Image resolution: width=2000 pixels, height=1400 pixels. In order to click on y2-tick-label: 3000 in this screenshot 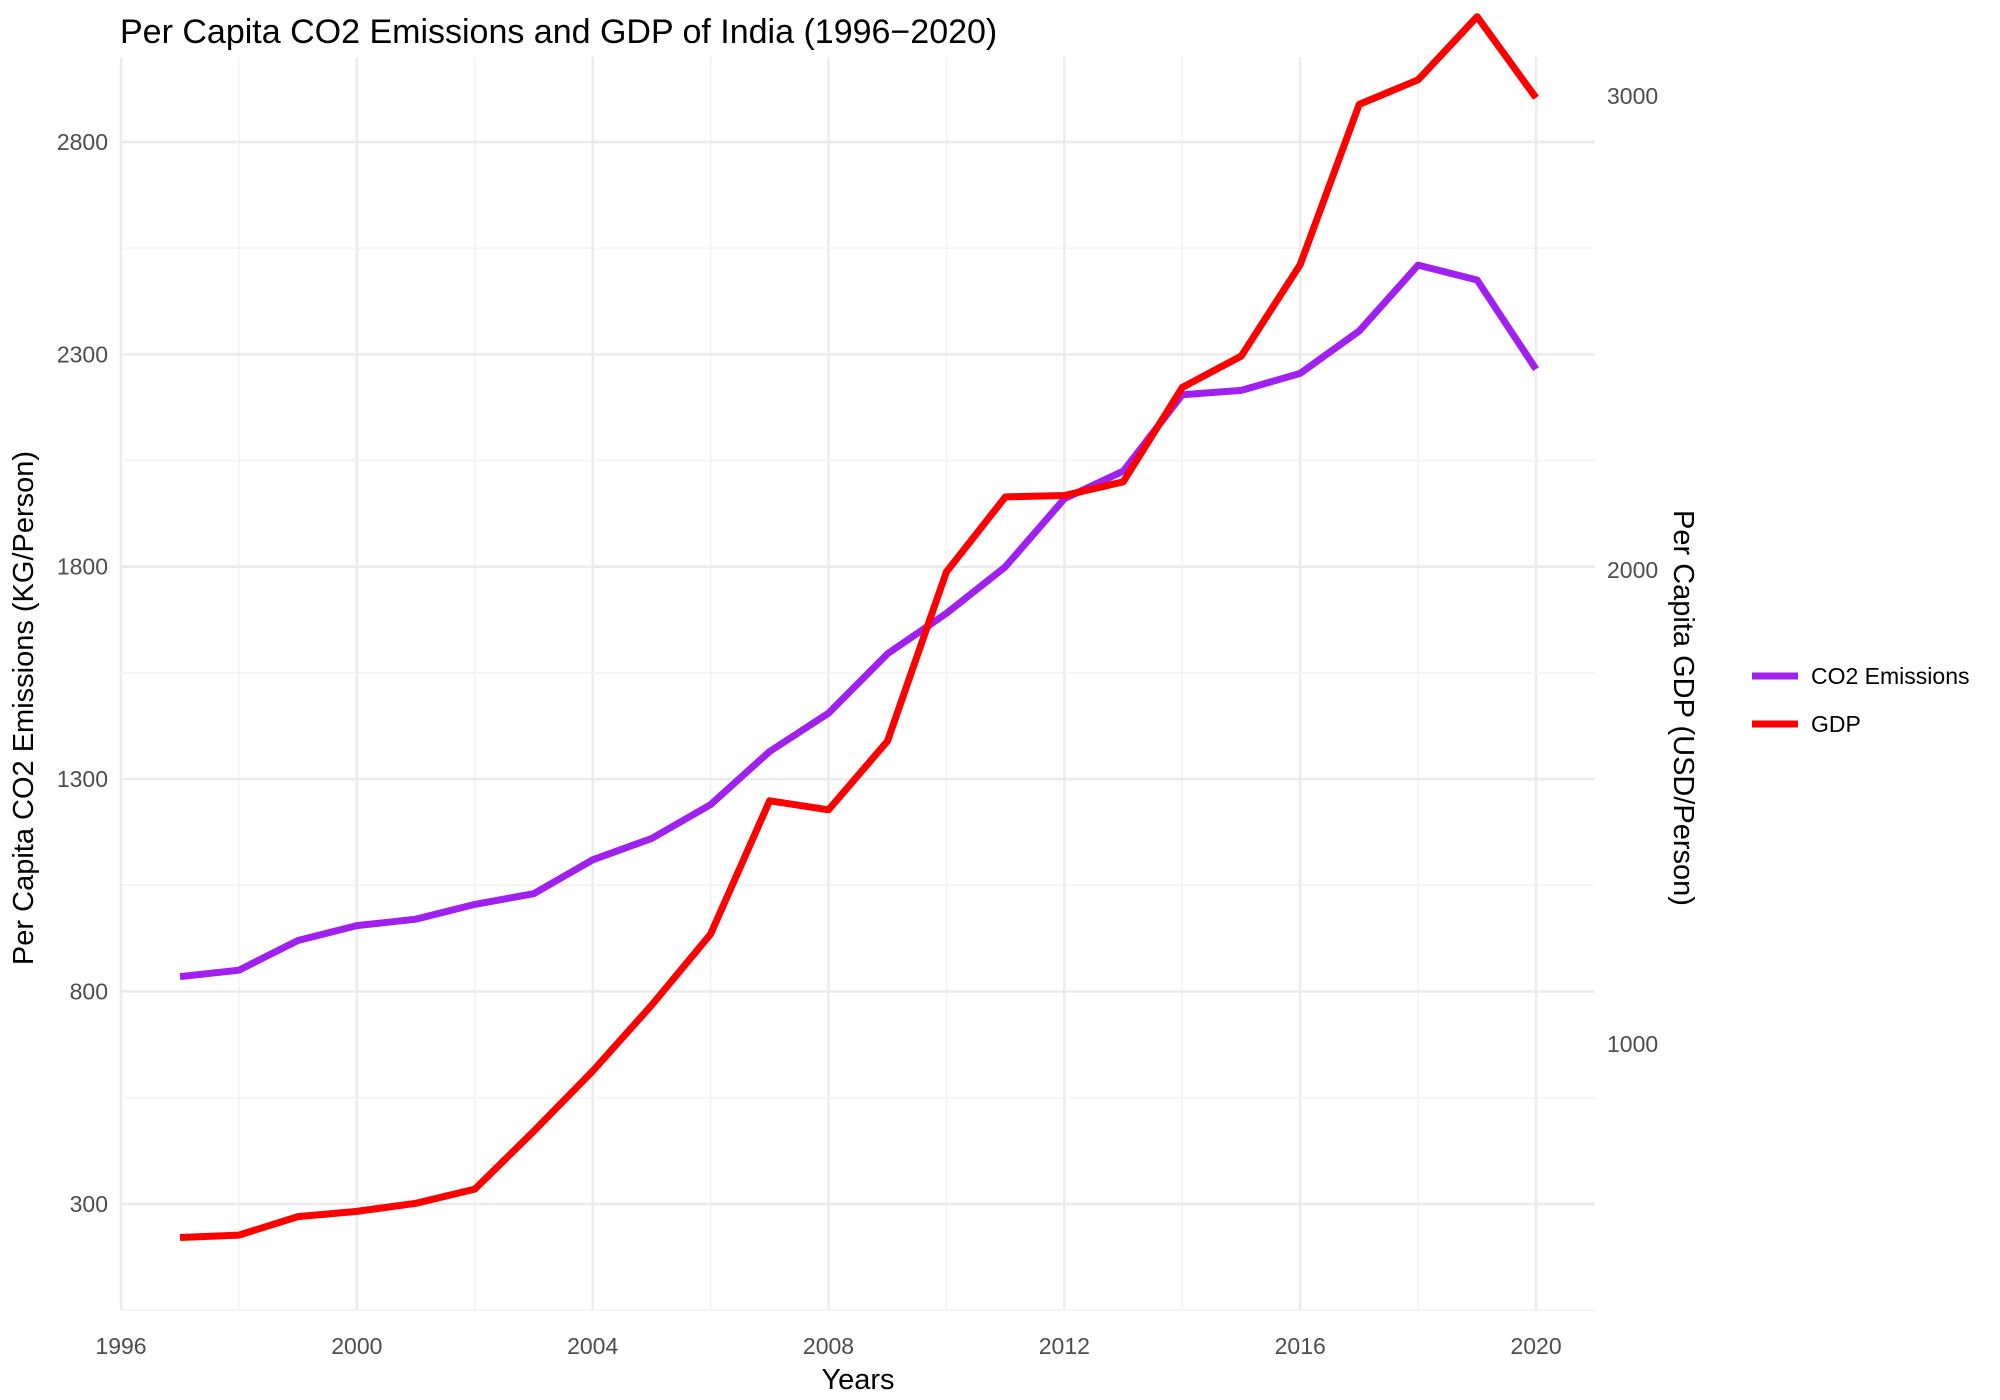, I will do `click(1632, 96)`.